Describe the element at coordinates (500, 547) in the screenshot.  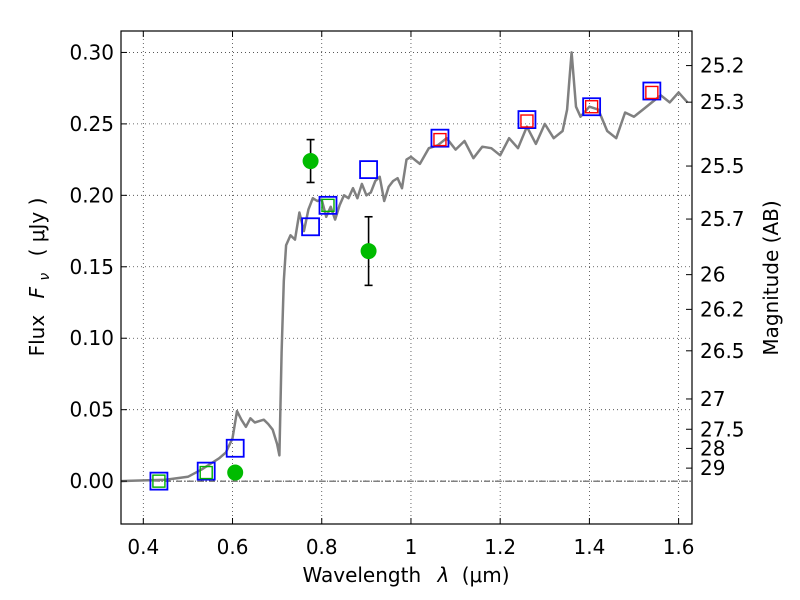
I see `x-tick-label: 1.2` at that location.